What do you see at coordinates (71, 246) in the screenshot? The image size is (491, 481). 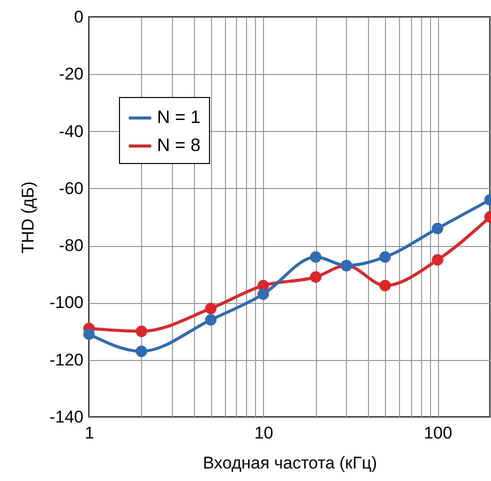 I see `y-tick-label: -80` at bounding box center [71, 246].